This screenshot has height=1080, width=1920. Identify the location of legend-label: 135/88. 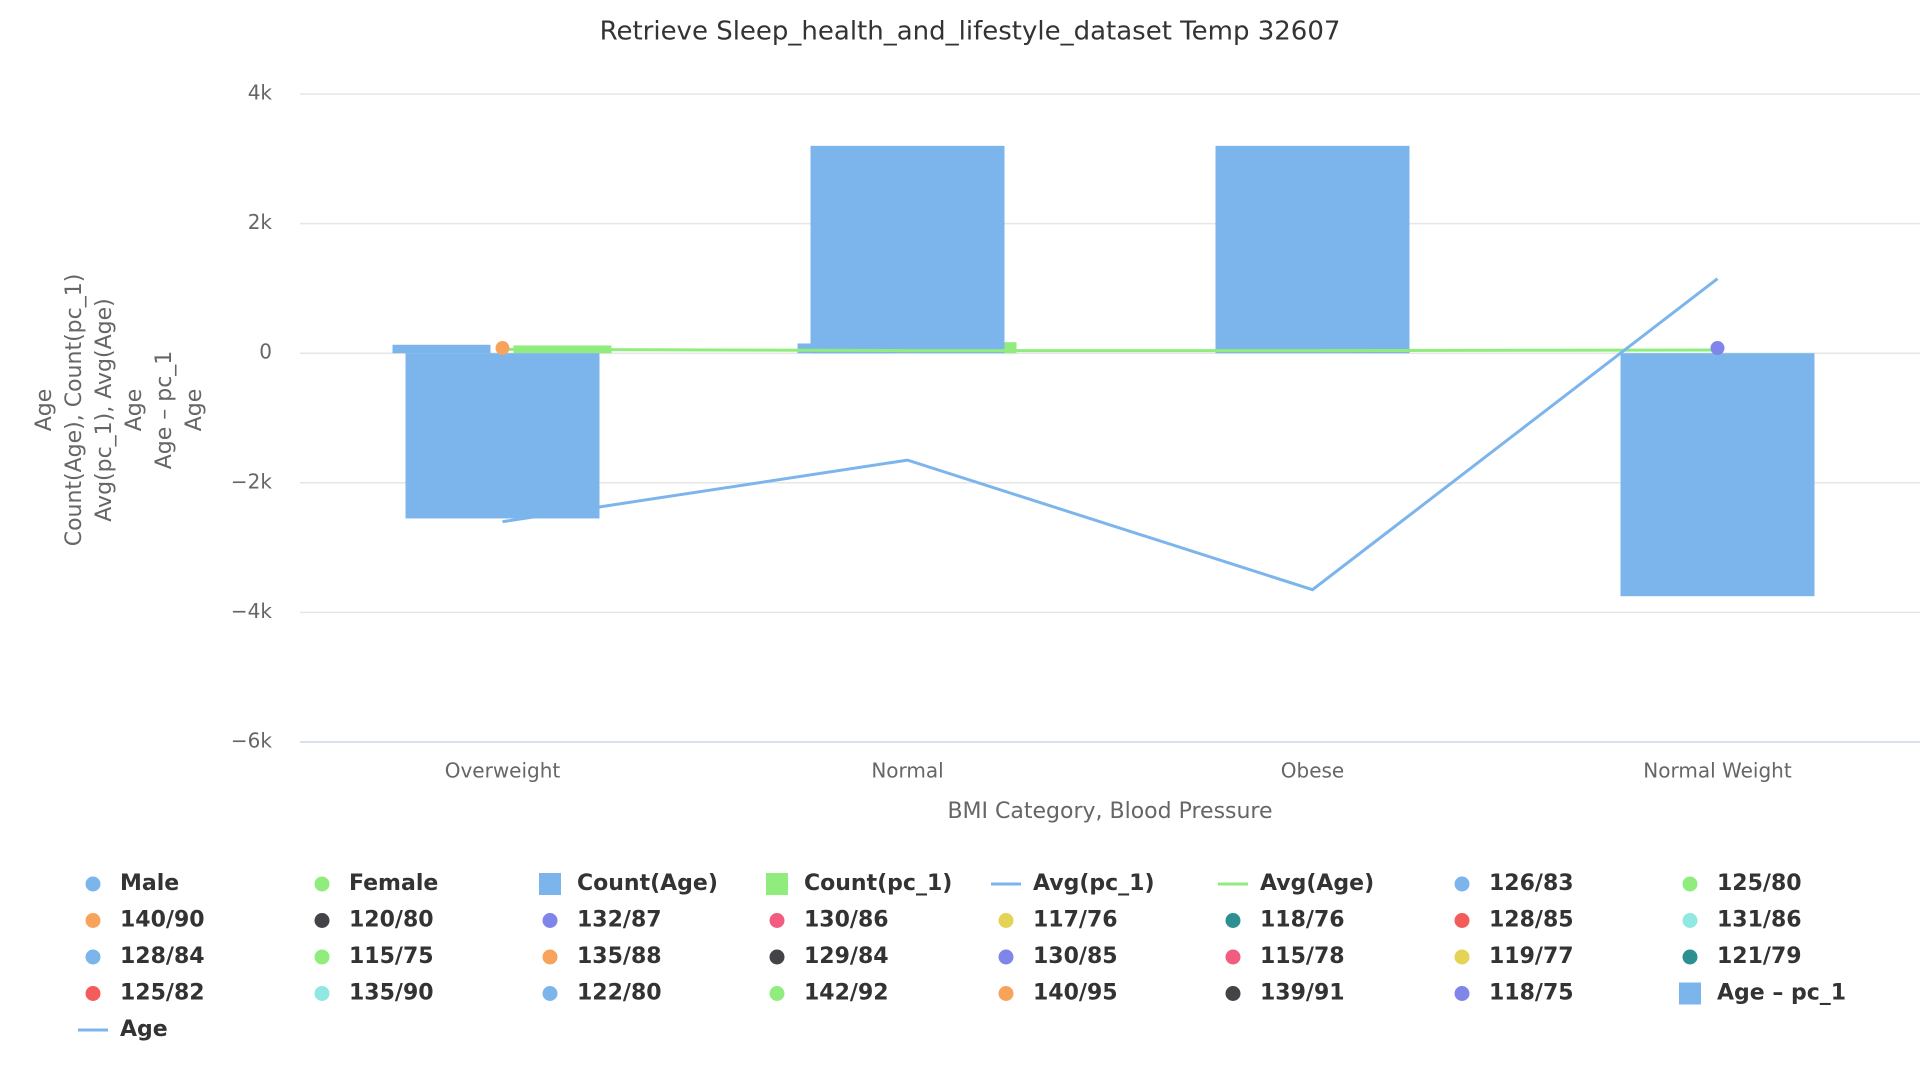
(619, 956).